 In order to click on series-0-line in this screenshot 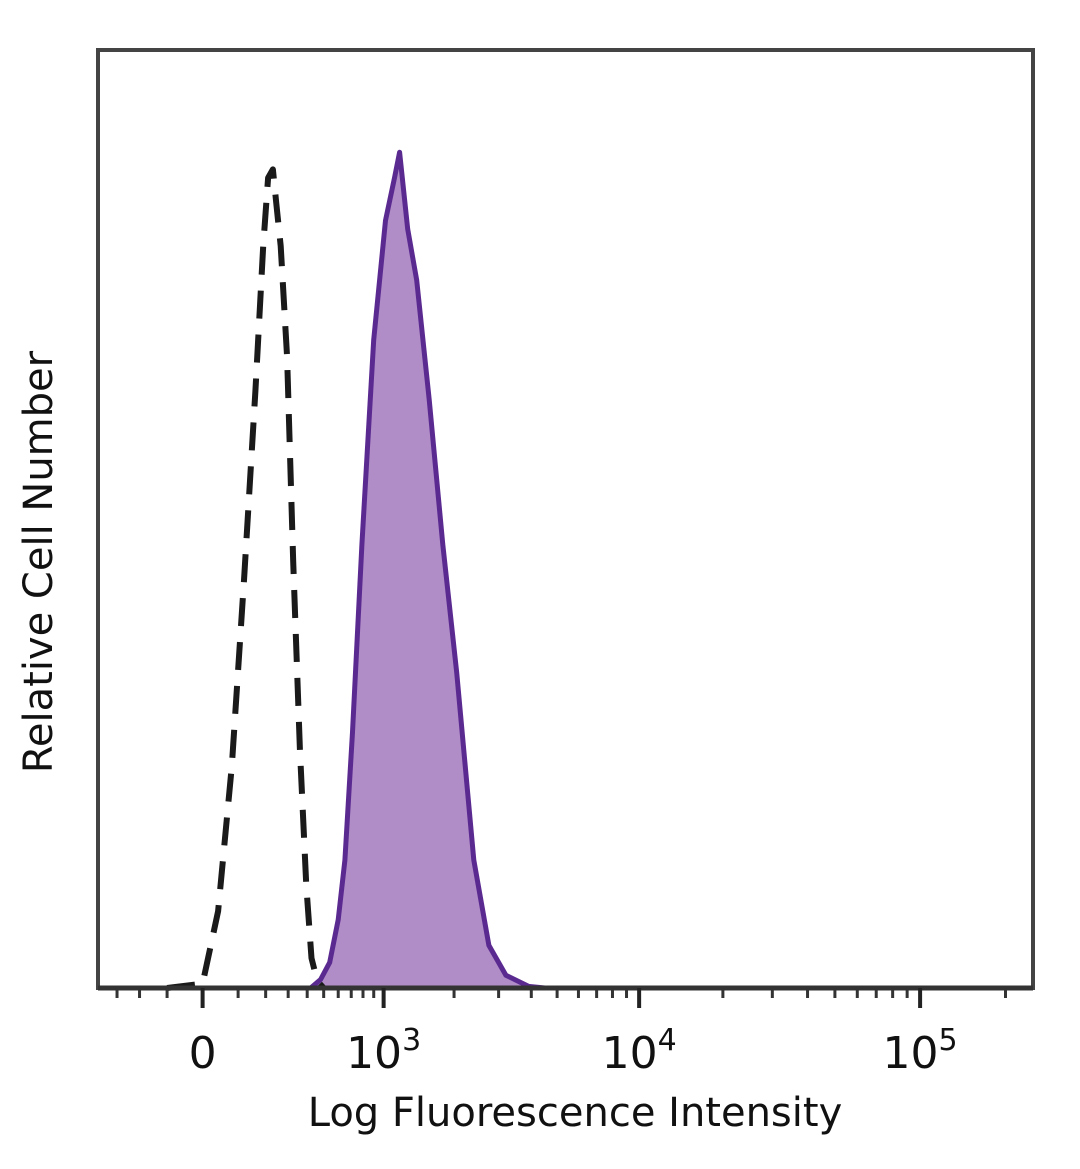, I will do `click(246, 578)`.